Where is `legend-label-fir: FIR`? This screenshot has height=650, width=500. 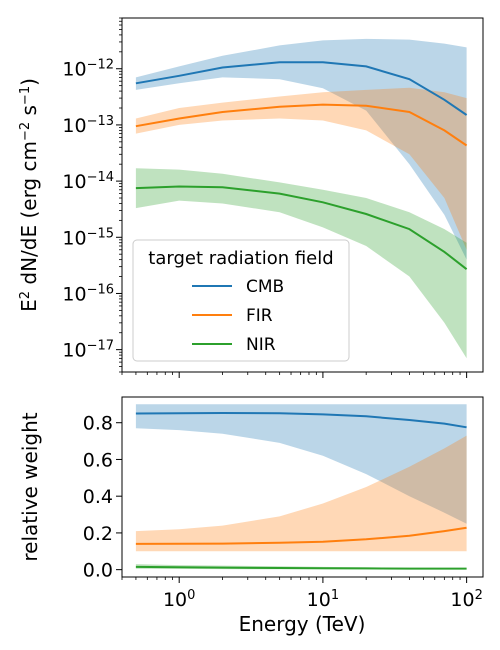 legend-label-fir: FIR is located at coordinates (259, 316).